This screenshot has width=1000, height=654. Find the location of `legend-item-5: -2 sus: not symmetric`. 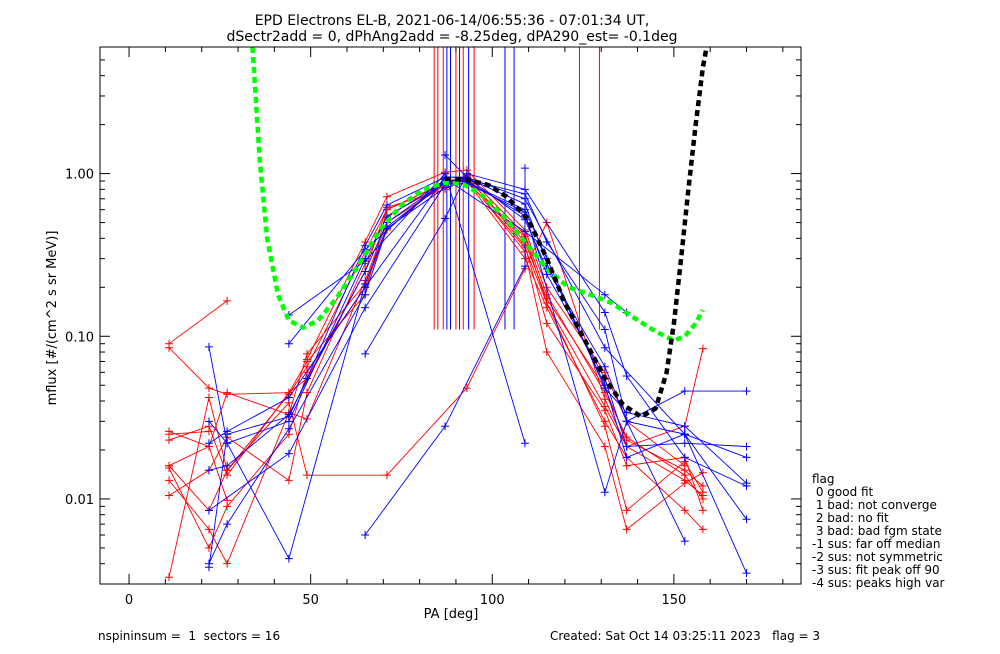

legend-item-5: -2 sus: not symmetric is located at coordinates (877, 557).